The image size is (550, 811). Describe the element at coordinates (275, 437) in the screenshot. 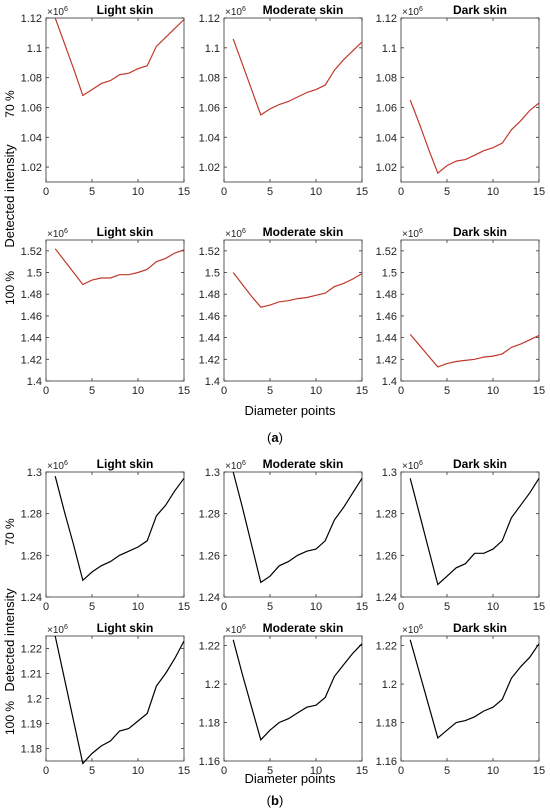

I see `panel-a-caption: (a)` at that location.